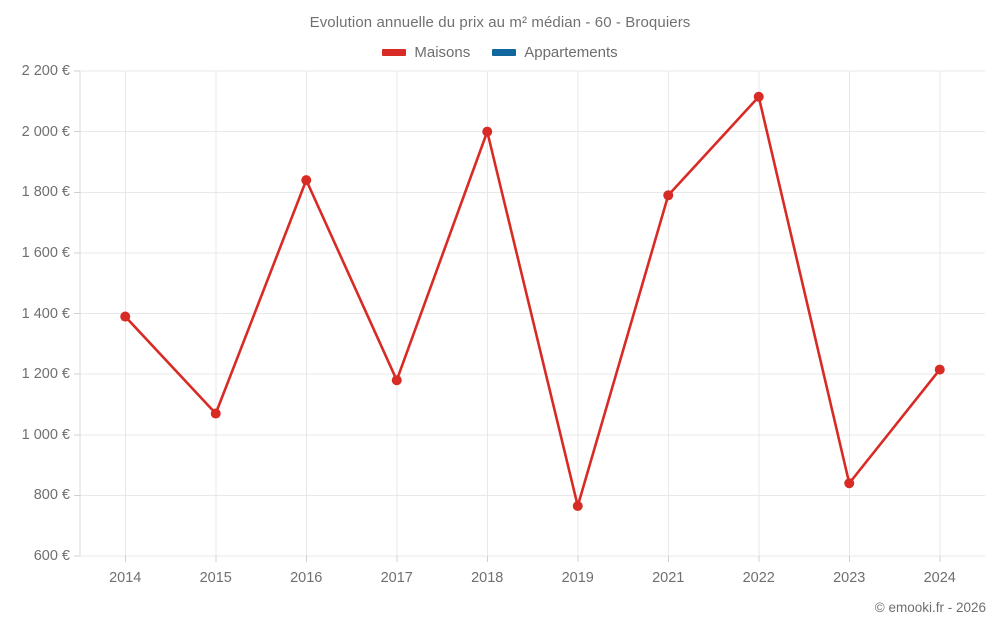 The width and height of the screenshot is (1000, 625). I want to click on legend-item-maisons: Maisons, so click(426, 52).